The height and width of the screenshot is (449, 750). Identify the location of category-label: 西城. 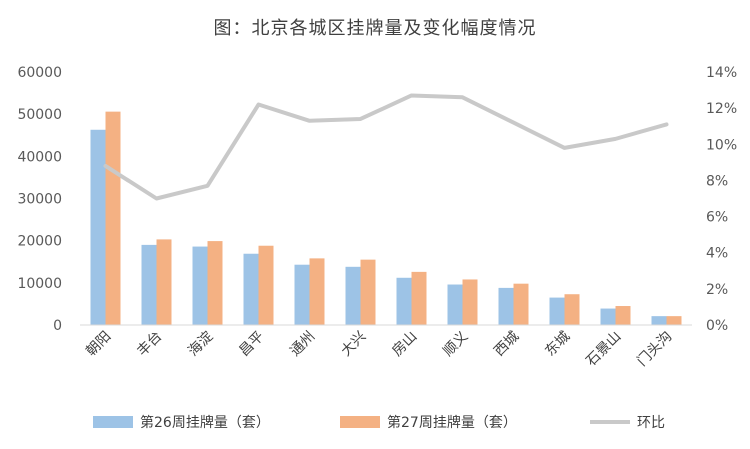
(506, 344).